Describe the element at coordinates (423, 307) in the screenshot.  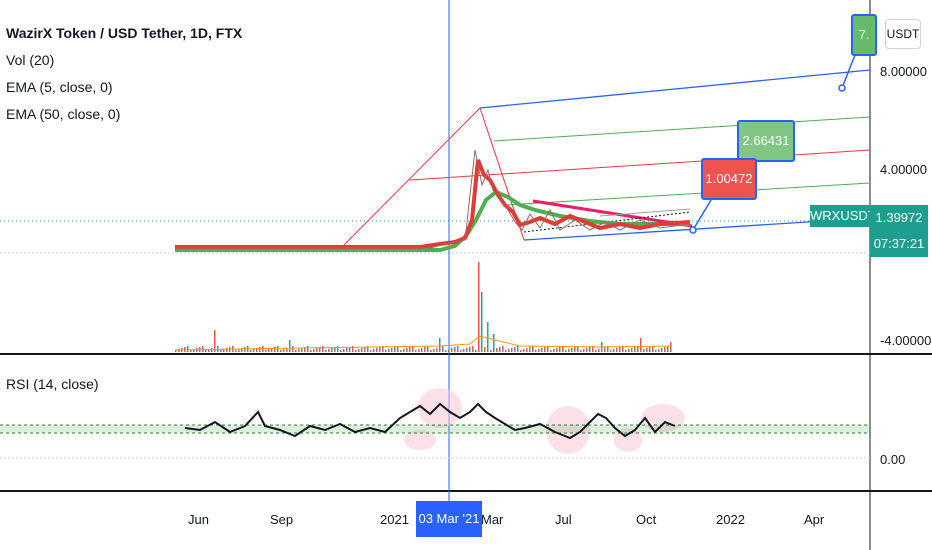
I see `volume-bars` at that location.